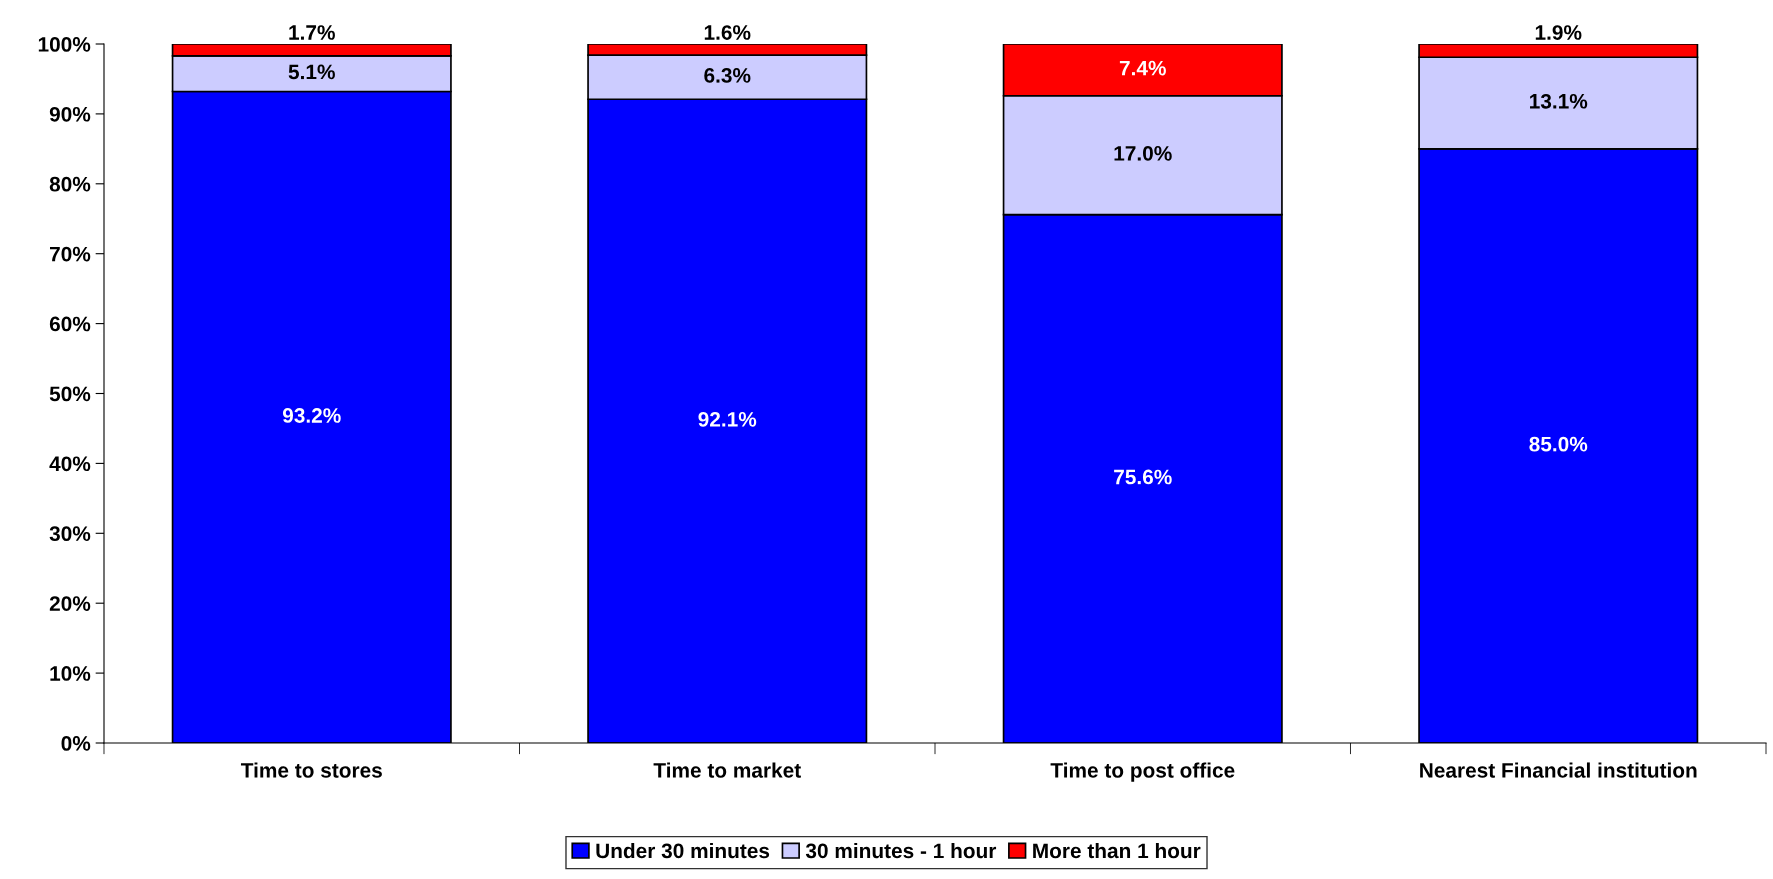 This screenshot has width=1773, height=879. Describe the element at coordinates (1143, 153) in the screenshot. I see `data-label: 17.0%` at that location.